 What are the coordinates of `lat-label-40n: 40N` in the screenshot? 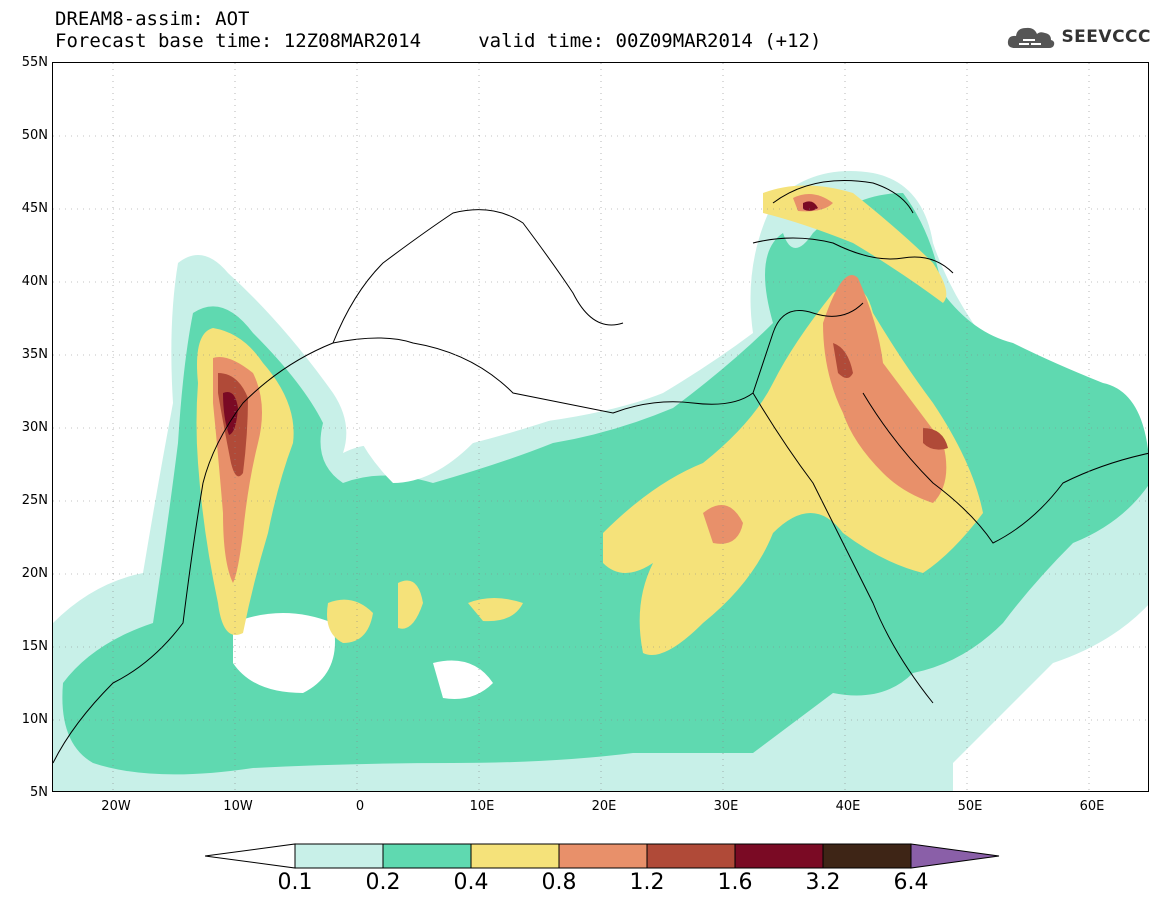 It's located at (34, 281).